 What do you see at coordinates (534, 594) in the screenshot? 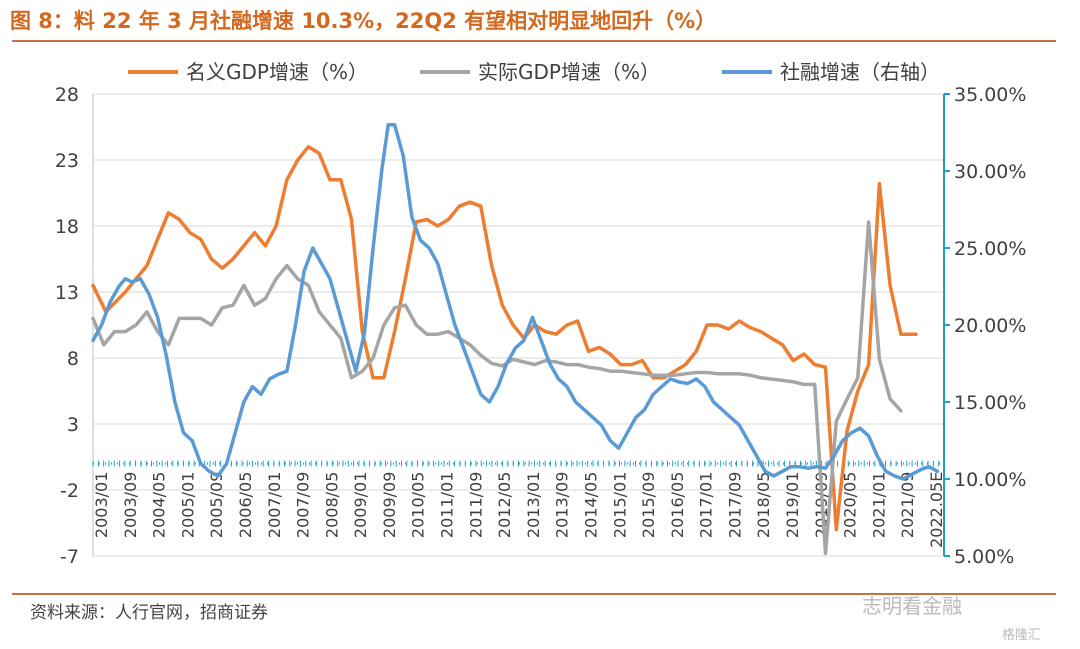
I see `footer-rule` at bounding box center [534, 594].